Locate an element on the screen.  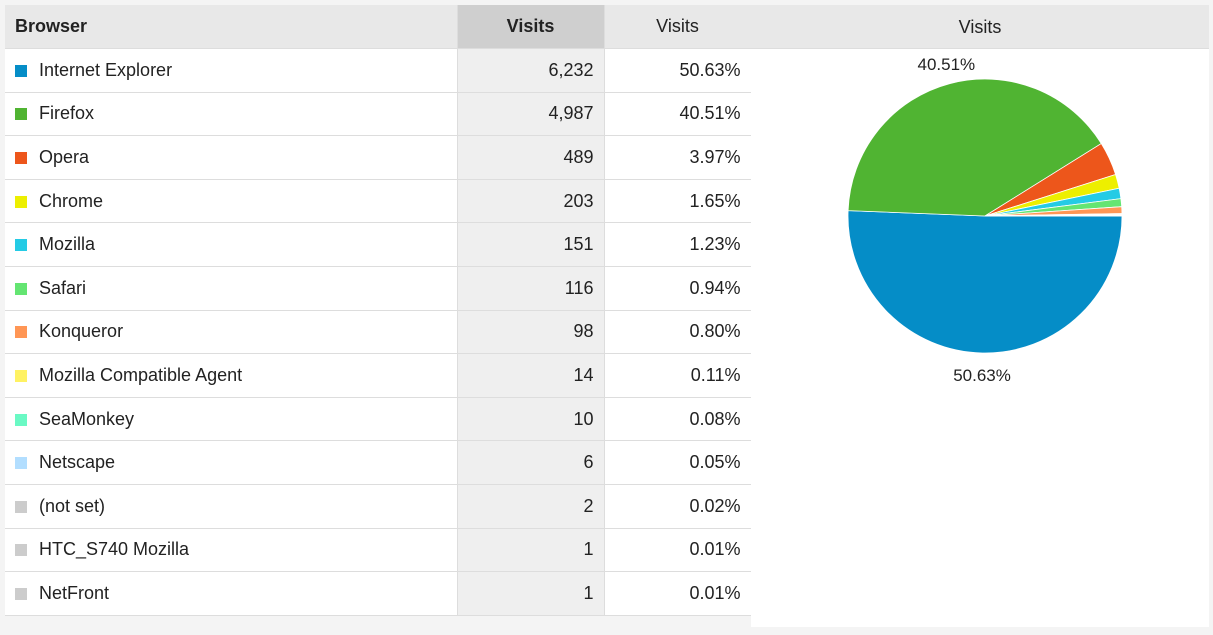
browser-cell: Internet Explorer is located at coordinates (231, 70).